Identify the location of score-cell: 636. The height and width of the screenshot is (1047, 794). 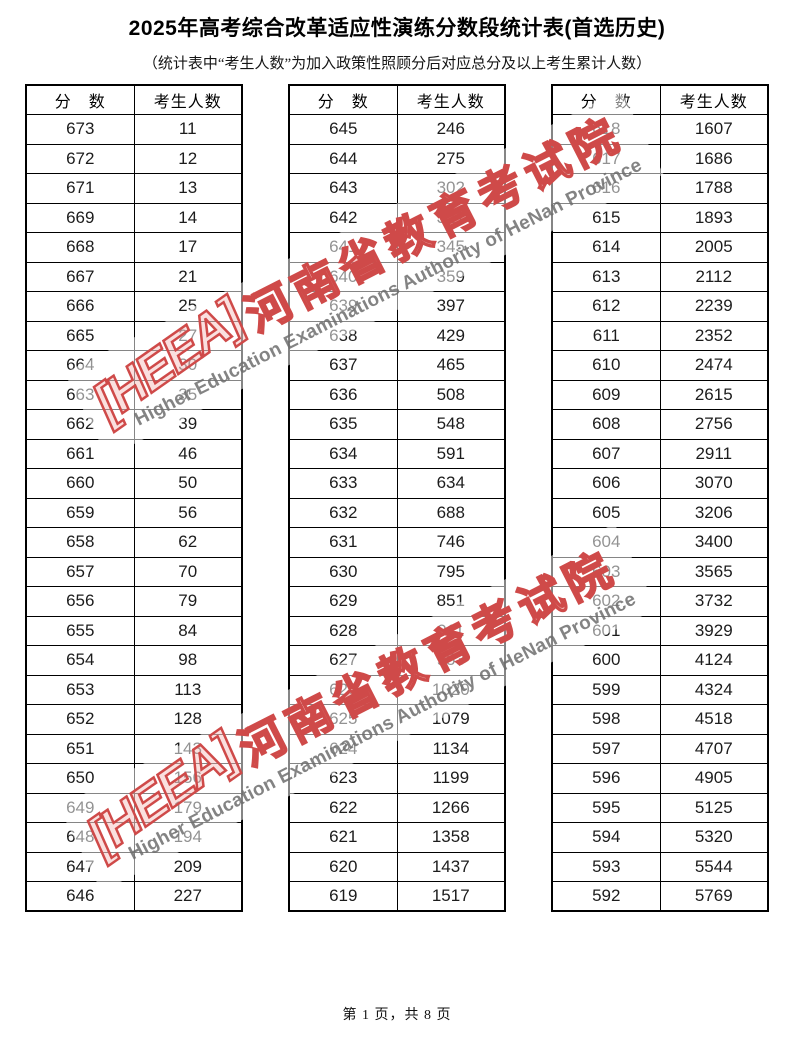
(343, 394).